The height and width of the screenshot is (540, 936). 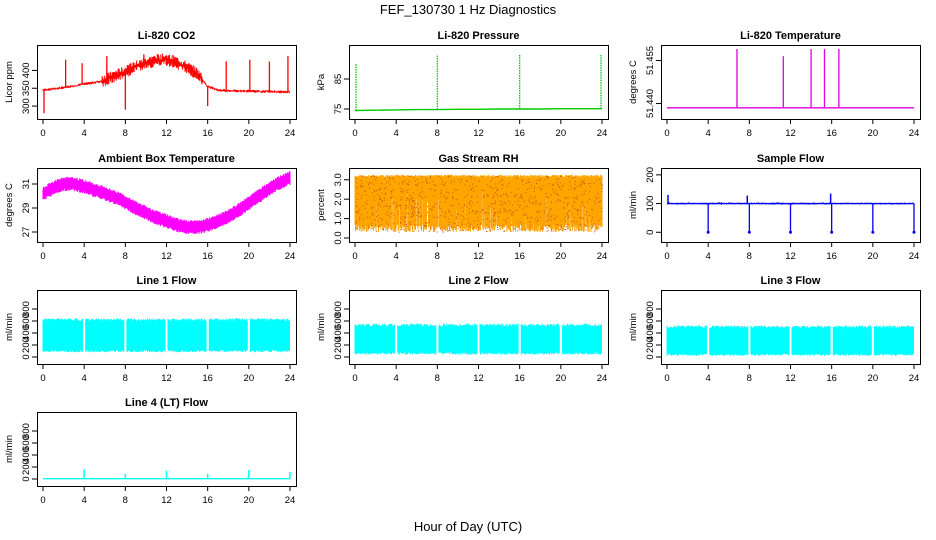 I want to click on y-tick-label: 29, so click(x=26, y=208).